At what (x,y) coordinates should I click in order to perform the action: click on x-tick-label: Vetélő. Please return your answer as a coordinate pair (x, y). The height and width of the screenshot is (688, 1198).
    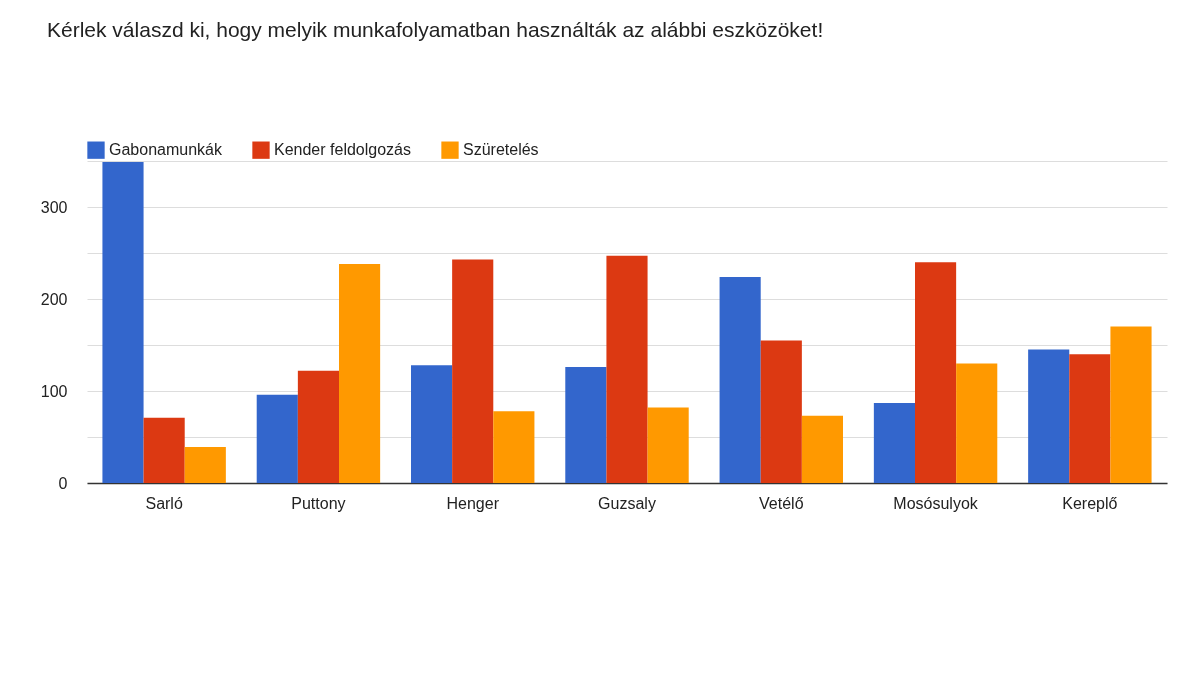
    Looking at the image, I should click on (781, 503).